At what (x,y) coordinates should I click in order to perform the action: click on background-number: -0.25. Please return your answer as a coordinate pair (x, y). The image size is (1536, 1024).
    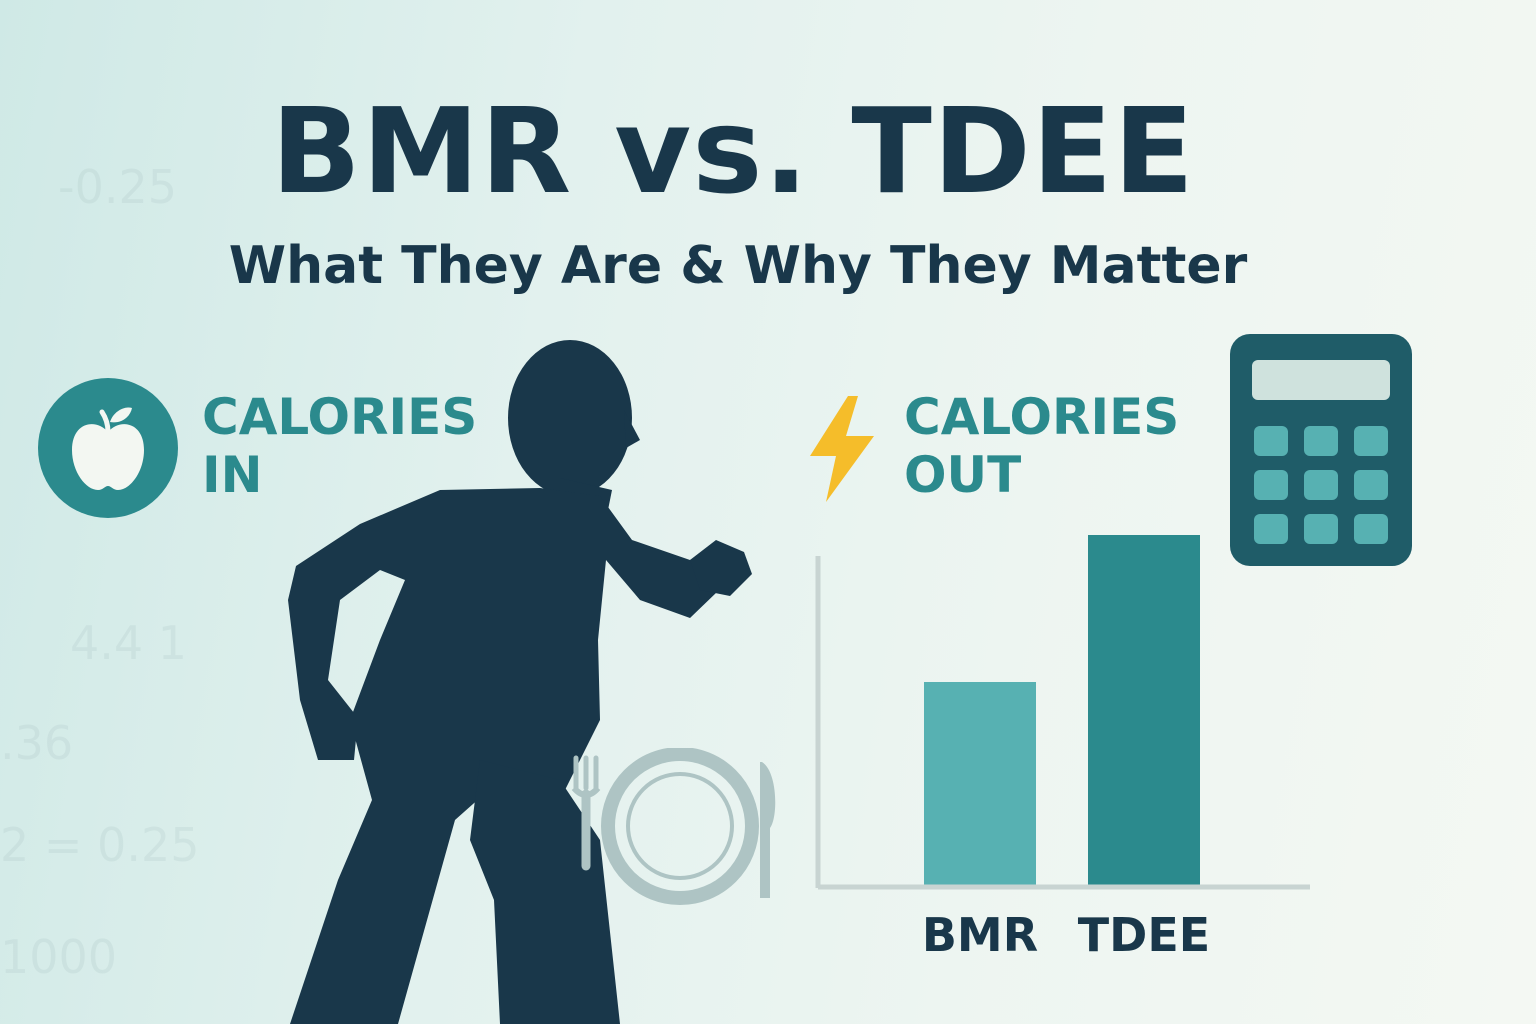
    Looking at the image, I should click on (118, 187).